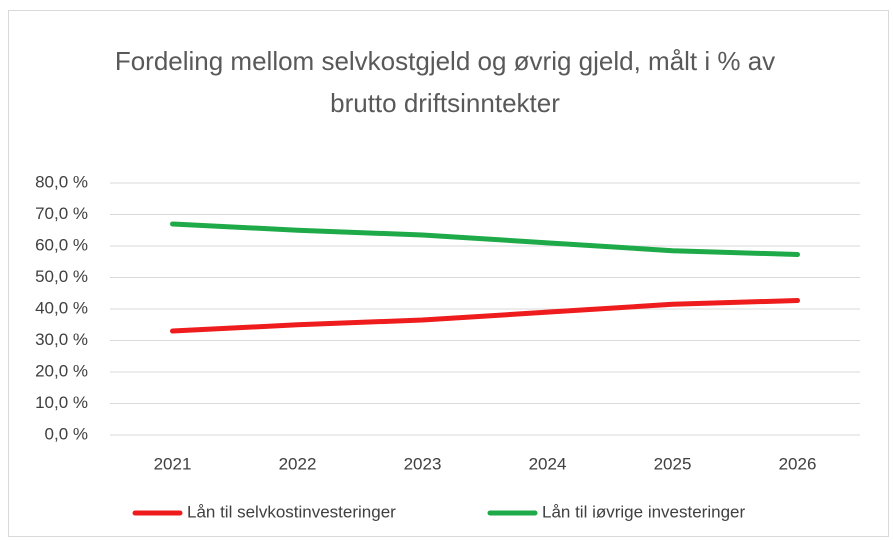 Image resolution: width=893 pixels, height=540 pixels. What do you see at coordinates (548, 463) in the screenshot?
I see `x-tick-label: 2024` at bounding box center [548, 463].